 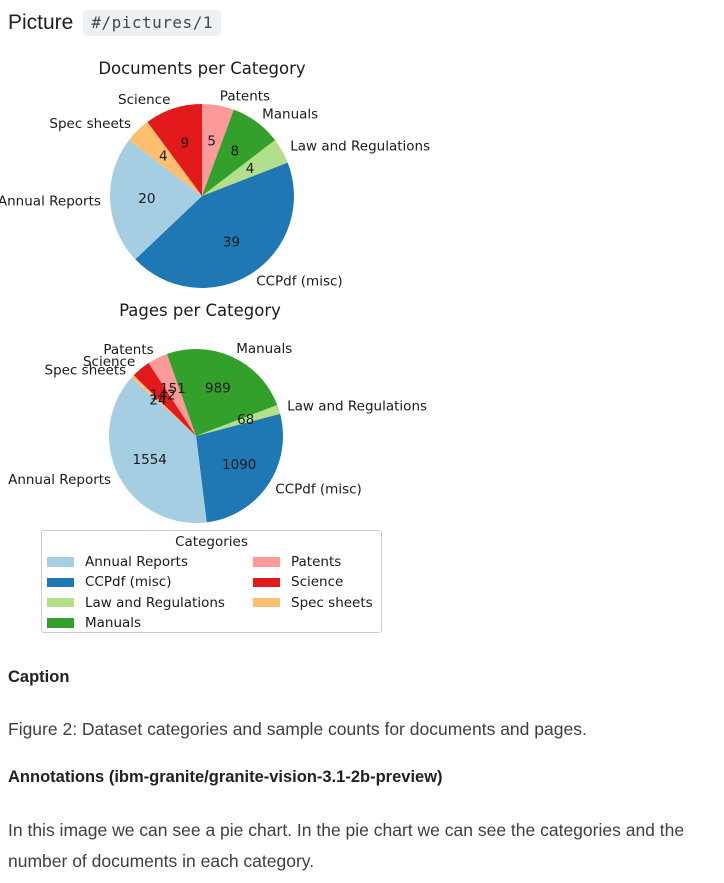 I want to click on legend-label: CCPdf (misc), so click(x=128, y=582).